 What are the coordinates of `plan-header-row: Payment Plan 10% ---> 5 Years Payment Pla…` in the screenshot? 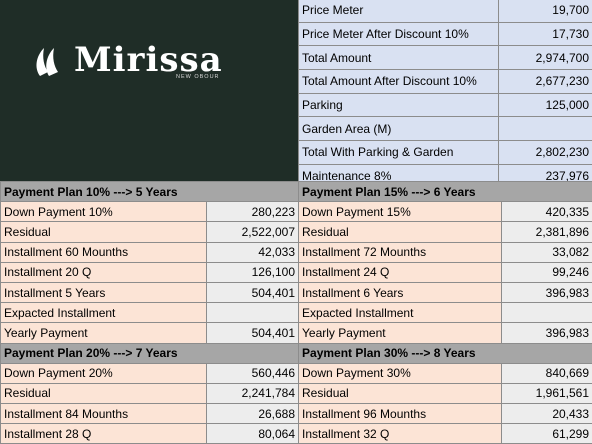 It's located at (296, 191).